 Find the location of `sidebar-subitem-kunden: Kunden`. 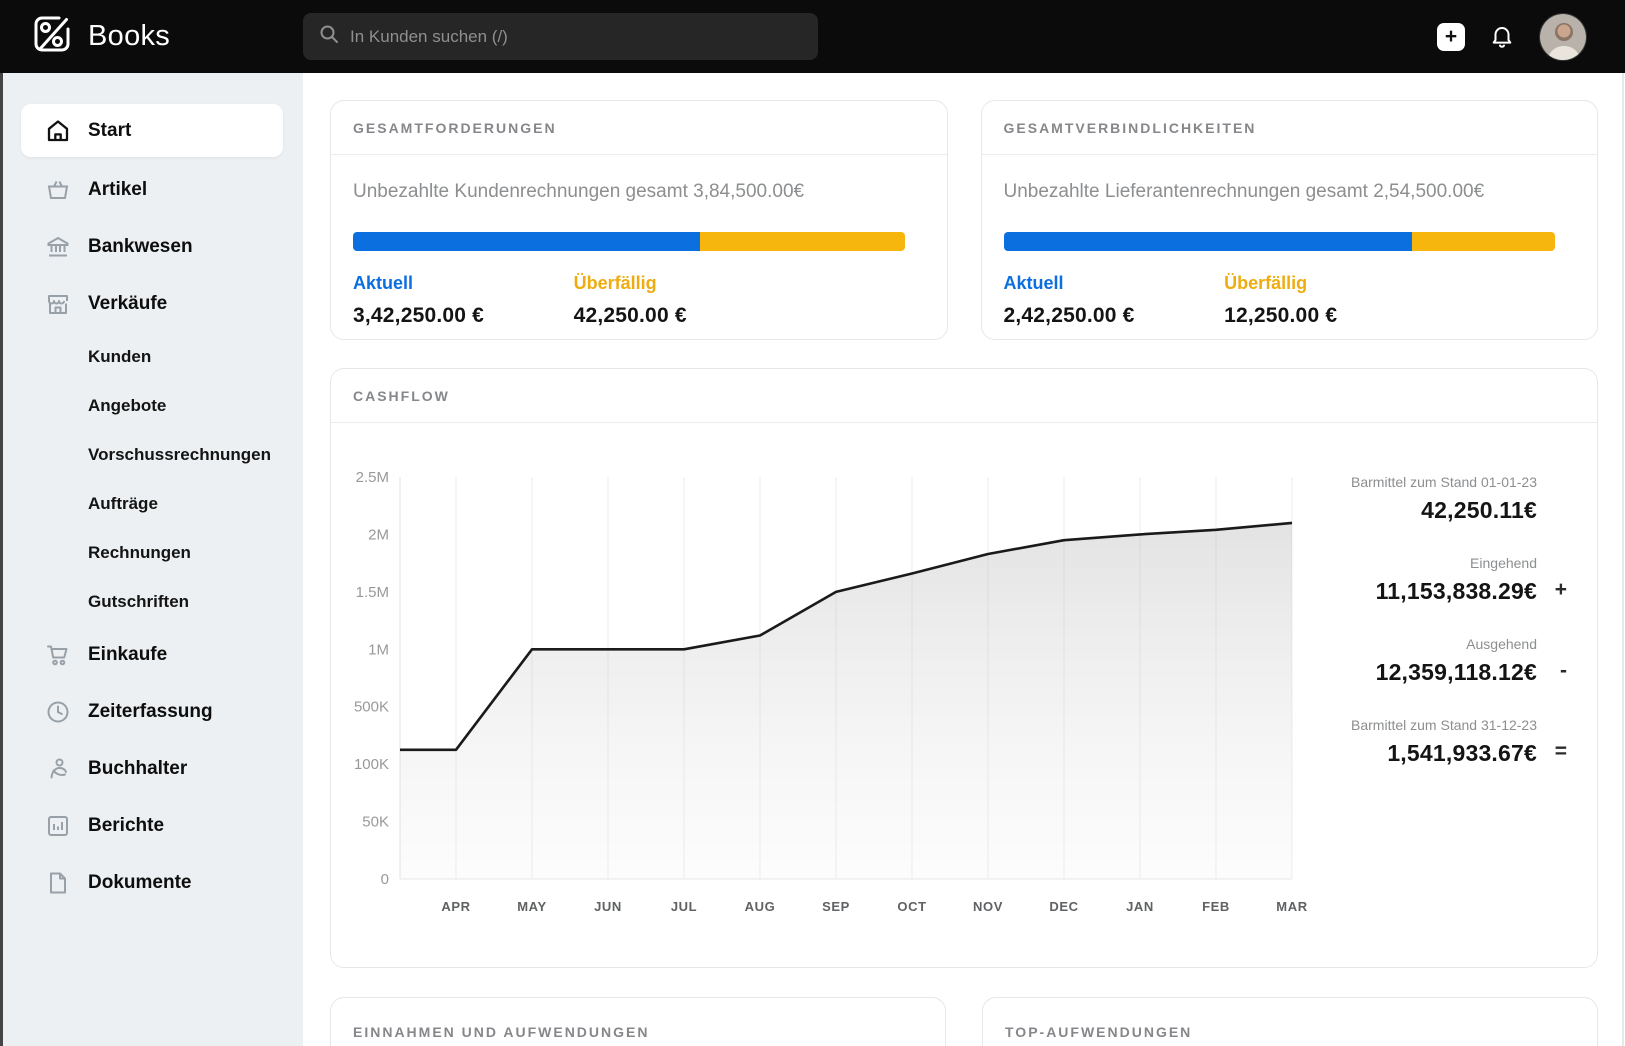

sidebar-subitem-kunden: Kunden is located at coordinates (153, 356).